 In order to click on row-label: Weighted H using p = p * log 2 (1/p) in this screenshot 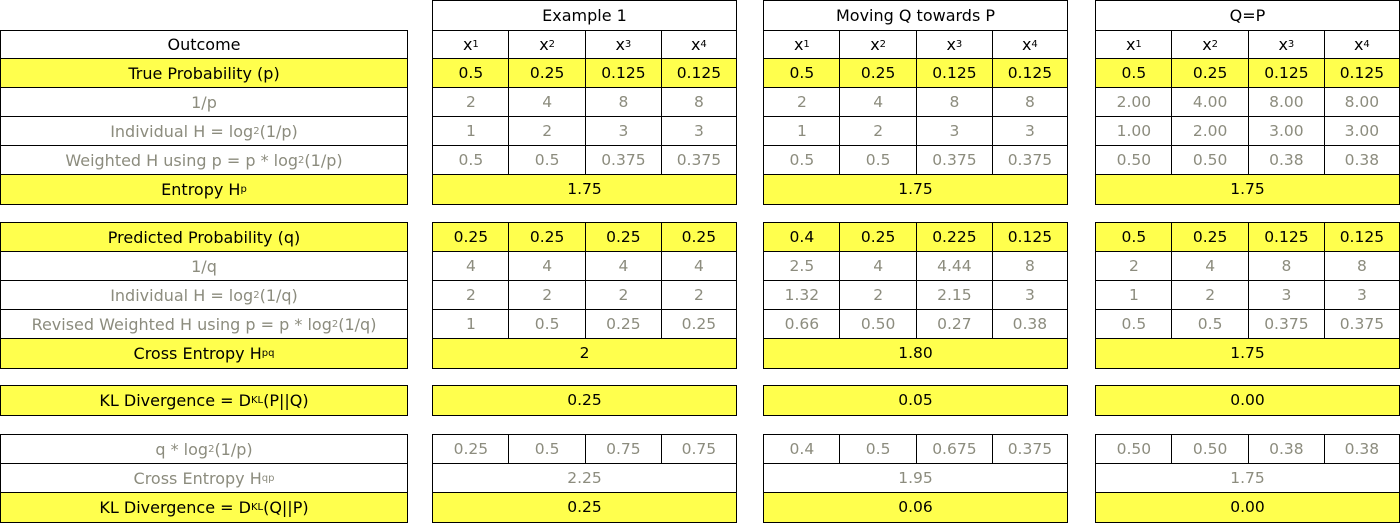, I will do `click(204, 160)`.